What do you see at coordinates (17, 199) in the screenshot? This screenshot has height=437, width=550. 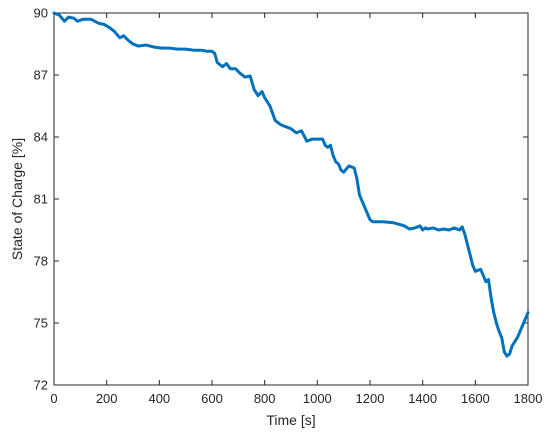 I see `y-axis-label: State of Charge [%]` at bounding box center [17, 199].